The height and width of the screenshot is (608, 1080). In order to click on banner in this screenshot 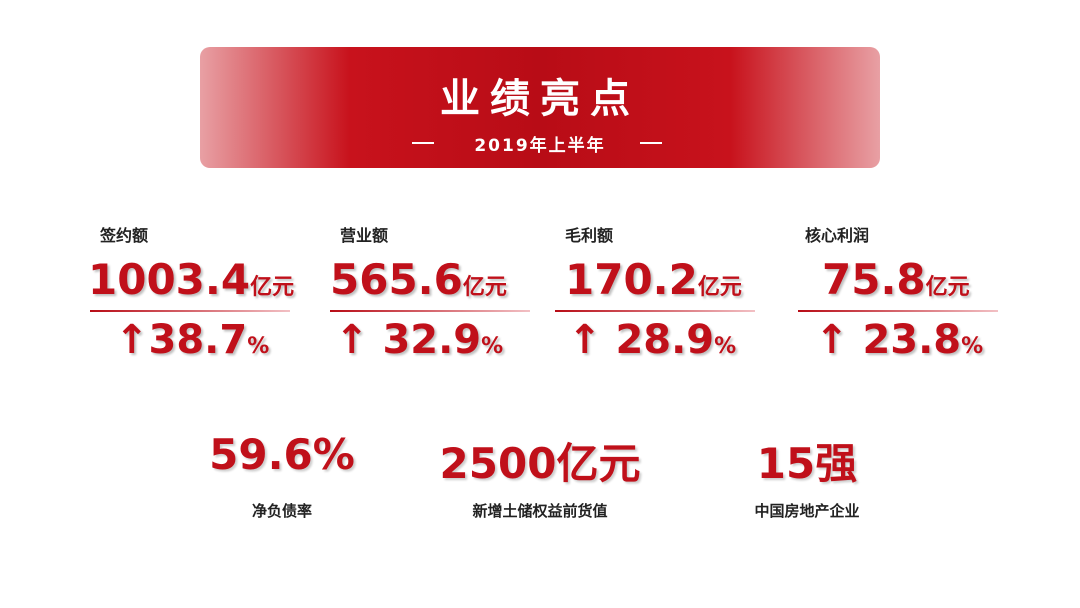, I will do `click(540, 107)`.